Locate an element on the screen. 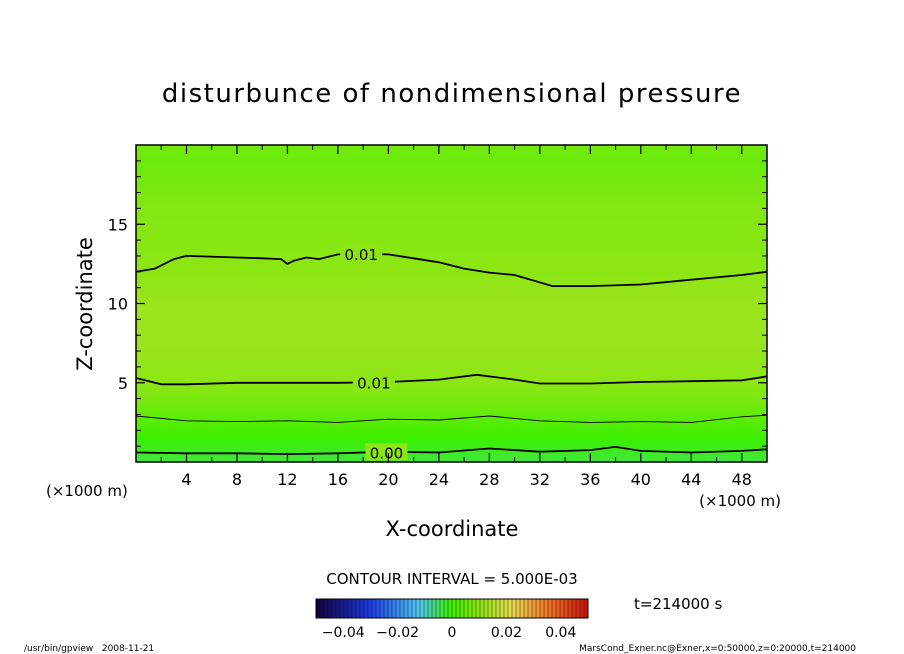  x-axis-label: X-coordinate is located at coordinates (452, 529).